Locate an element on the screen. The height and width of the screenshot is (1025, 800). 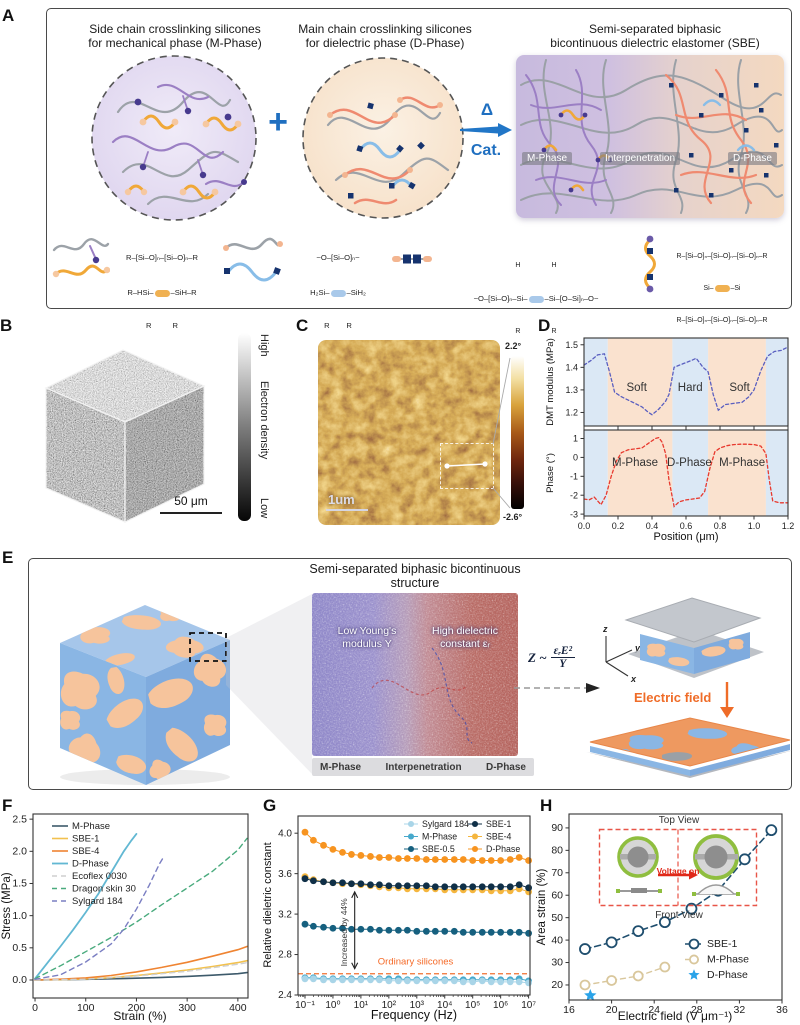
svg-text: Increased by 44% is located at coordinates (344, 932).